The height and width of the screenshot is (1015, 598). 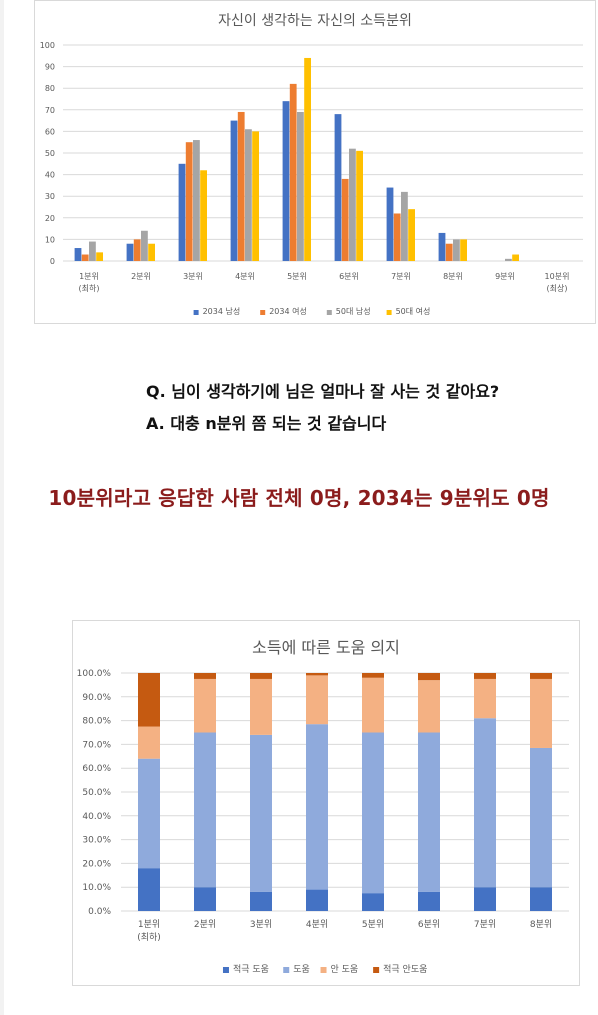 What do you see at coordinates (50, 239) in the screenshot?
I see `y-tick-label-1: 10` at bounding box center [50, 239].